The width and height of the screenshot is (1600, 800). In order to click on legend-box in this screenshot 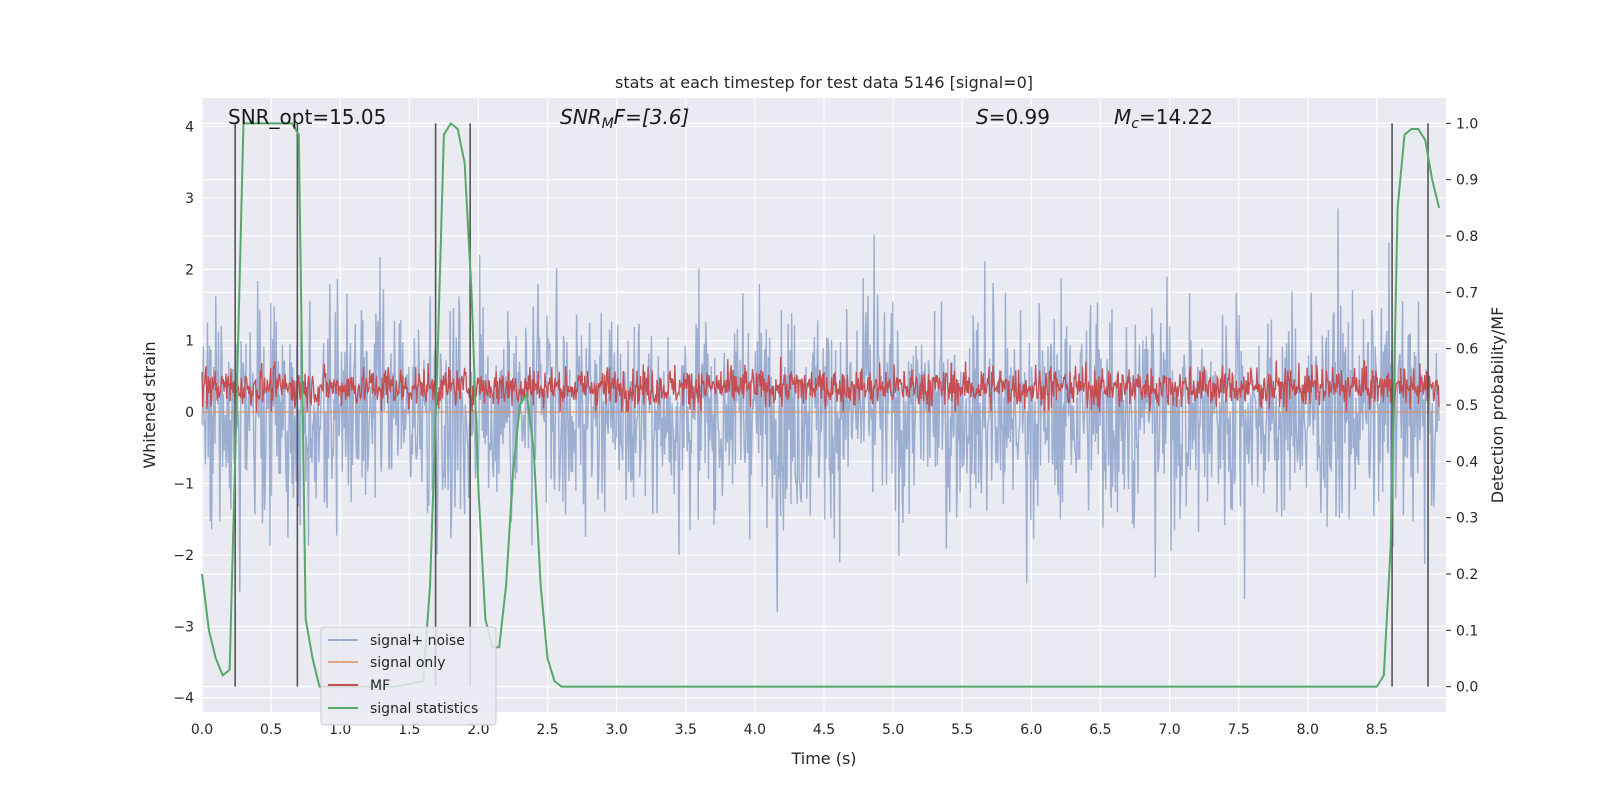, I will do `click(408, 676)`.